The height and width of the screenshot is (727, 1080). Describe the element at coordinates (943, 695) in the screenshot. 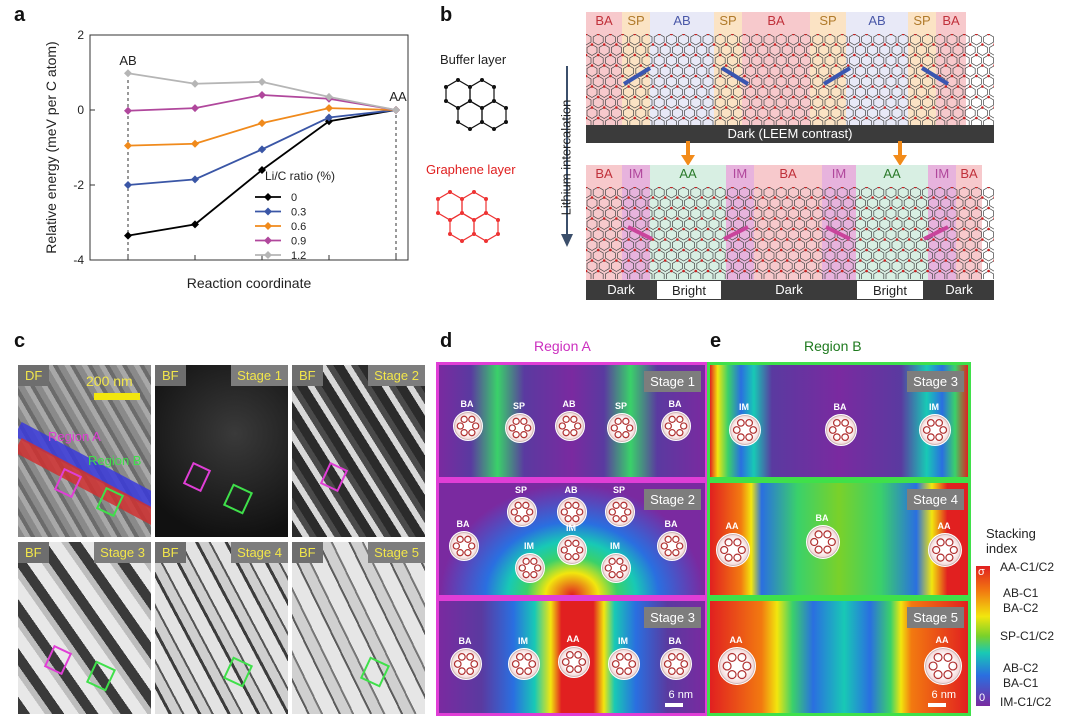

I see `scale-bar-label: 6 nm` at that location.